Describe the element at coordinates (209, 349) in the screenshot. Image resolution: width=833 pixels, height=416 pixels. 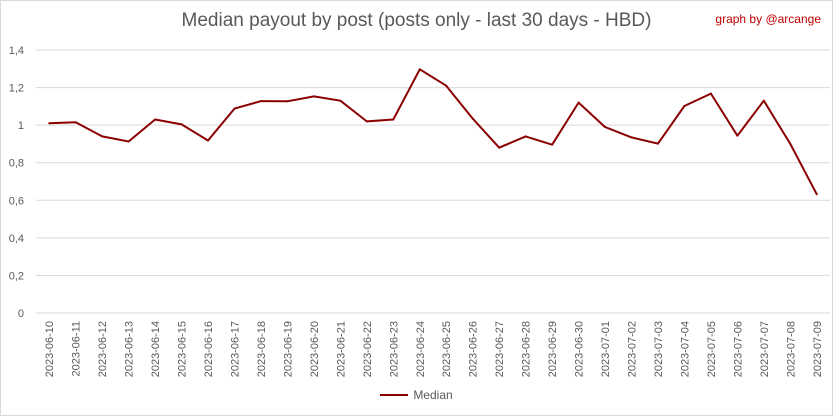
I see `x-tick-label: 2023-06-16` at that location.